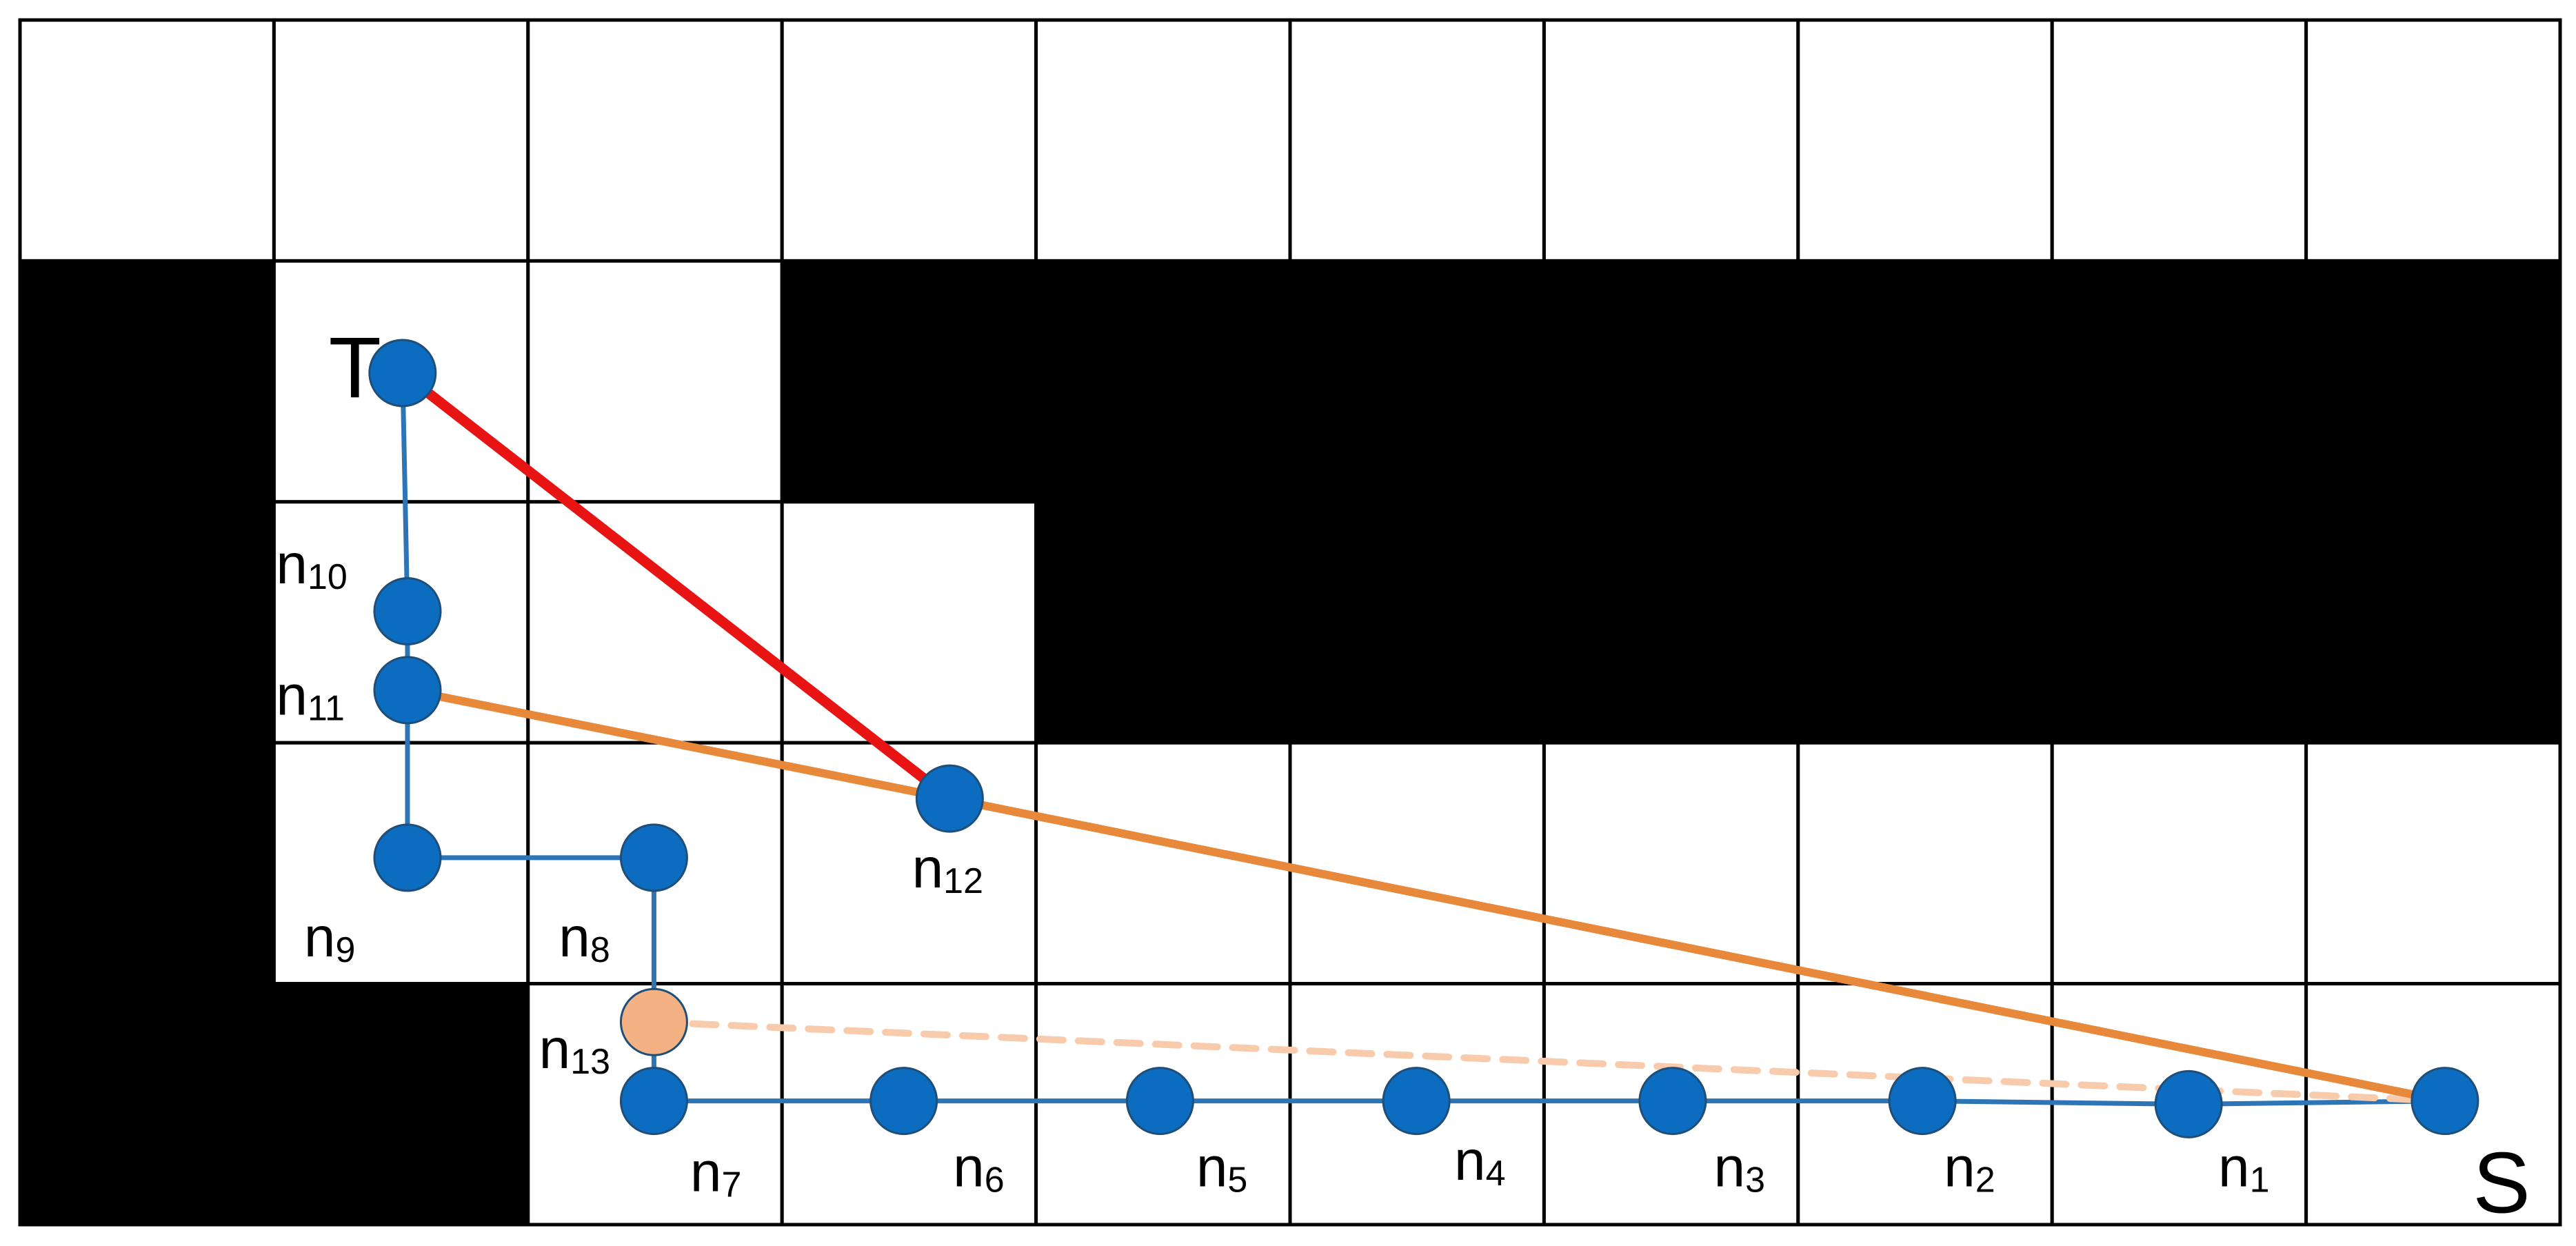  I want to click on node-label: n8, so click(584, 938).